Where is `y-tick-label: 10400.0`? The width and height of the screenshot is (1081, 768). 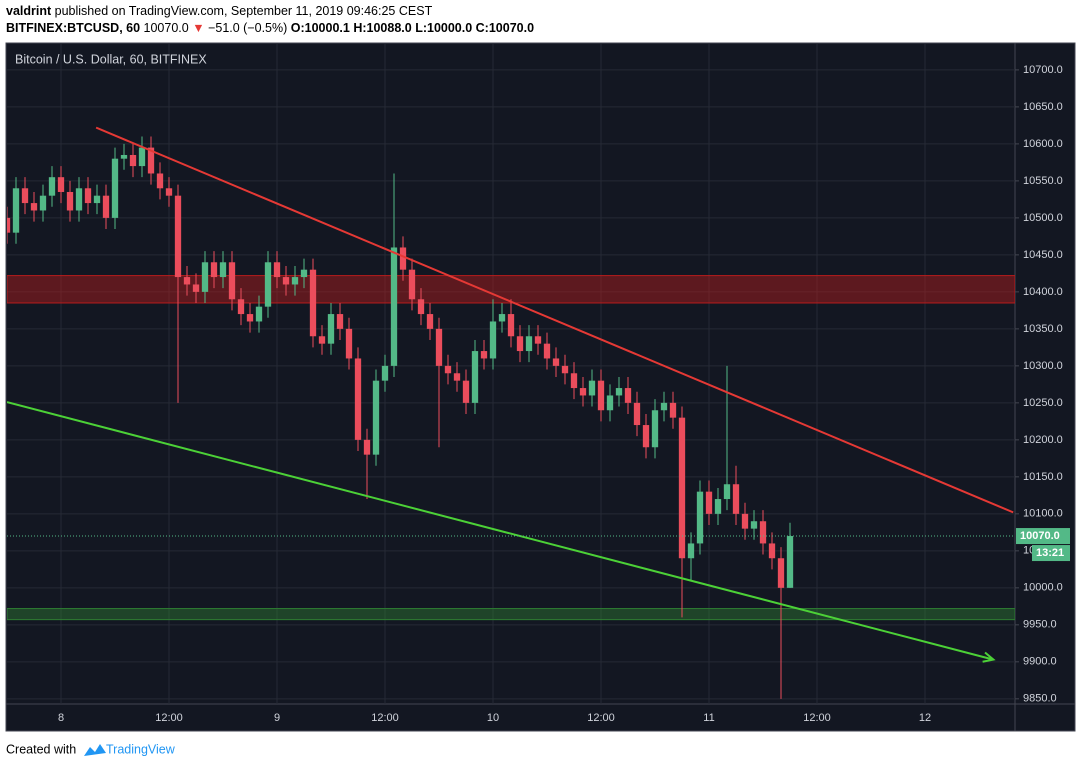 y-tick-label: 10400.0 is located at coordinates (1043, 292).